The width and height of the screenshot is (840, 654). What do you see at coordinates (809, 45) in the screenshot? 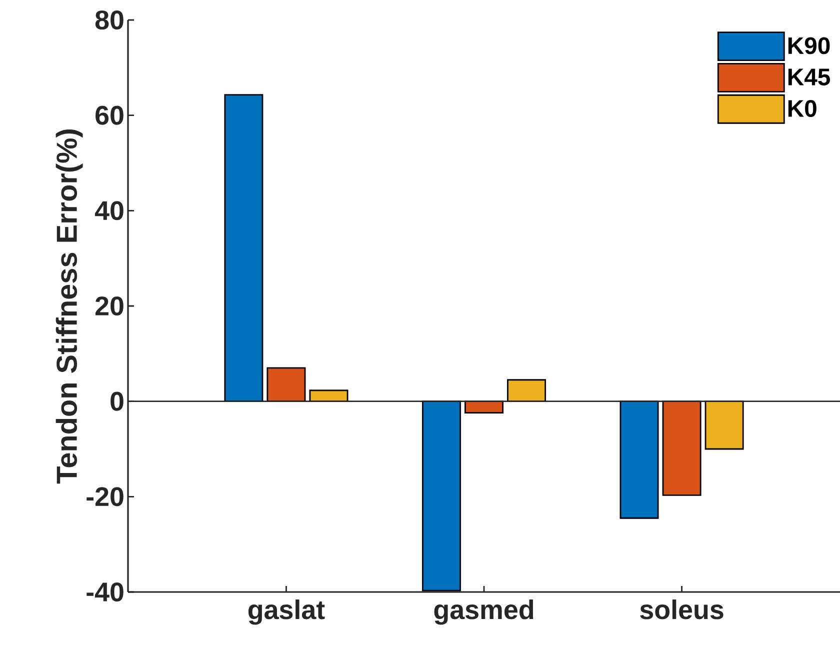
I see `legend-label: K90` at bounding box center [809, 45].